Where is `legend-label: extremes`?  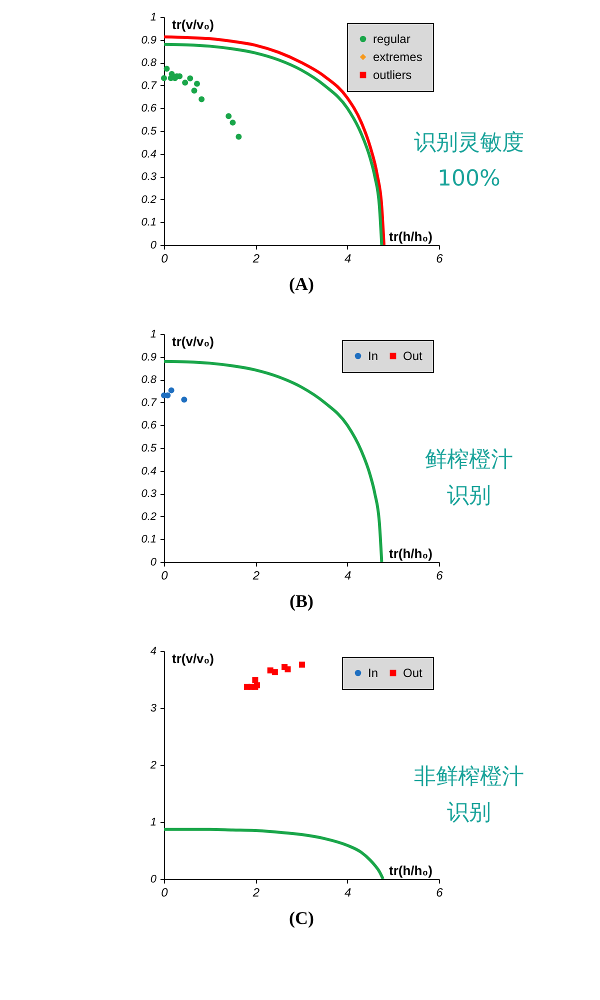 legend-label: extremes is located at coordinates (397, 57).